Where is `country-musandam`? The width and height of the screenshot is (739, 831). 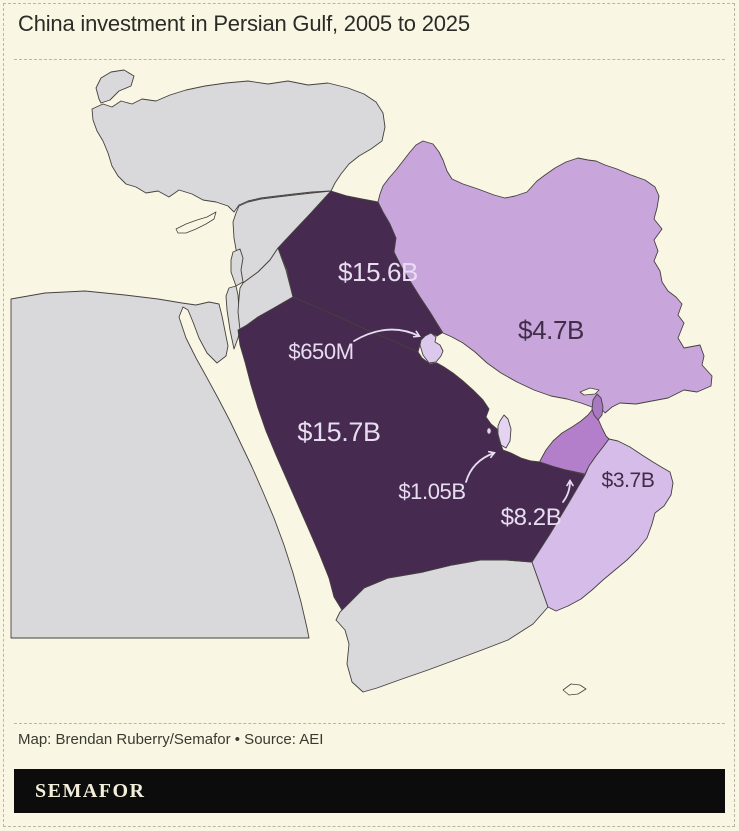
country-musandam is located at coordinates (597, 407).